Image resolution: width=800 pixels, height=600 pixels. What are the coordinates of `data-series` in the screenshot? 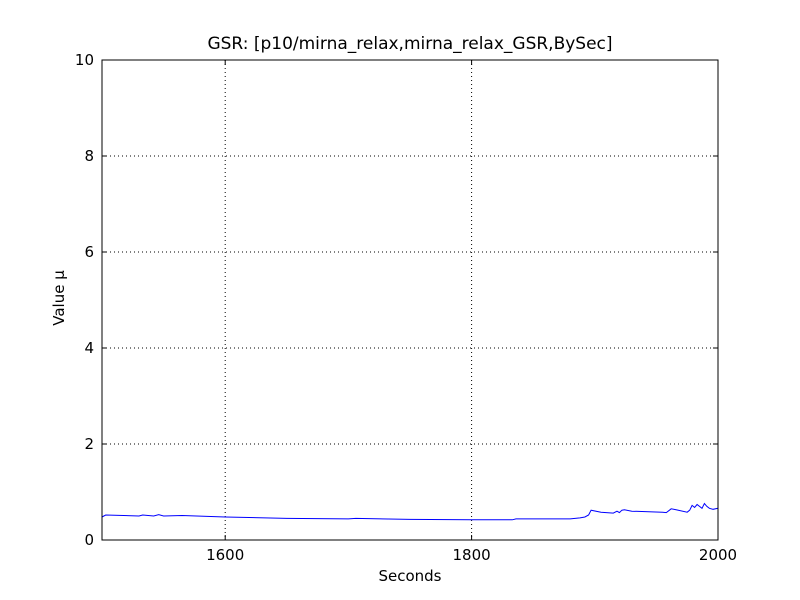 It's located at (410, 511).